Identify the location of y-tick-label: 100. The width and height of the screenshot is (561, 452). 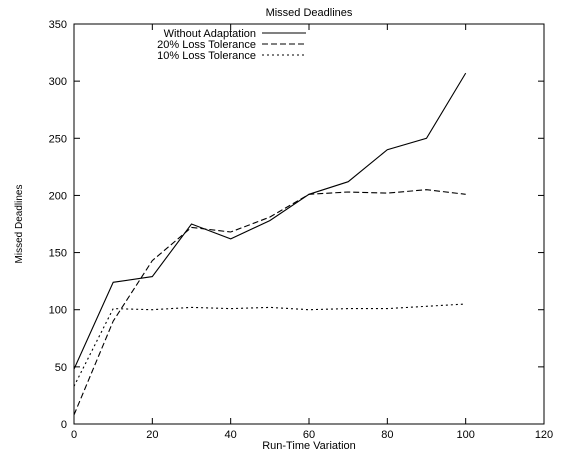
(58, 311).